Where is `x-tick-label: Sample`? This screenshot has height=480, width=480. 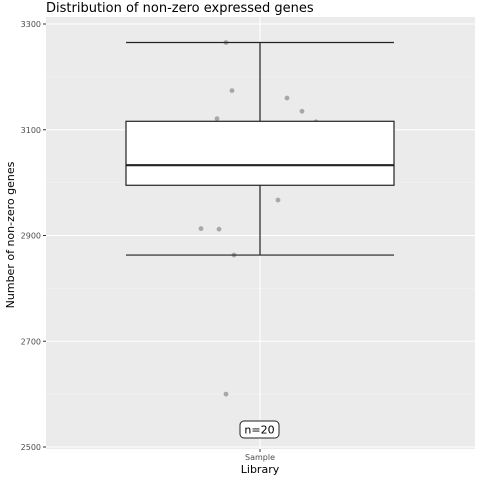
x-tick-label: Sample is located at coordinates (260, 457).